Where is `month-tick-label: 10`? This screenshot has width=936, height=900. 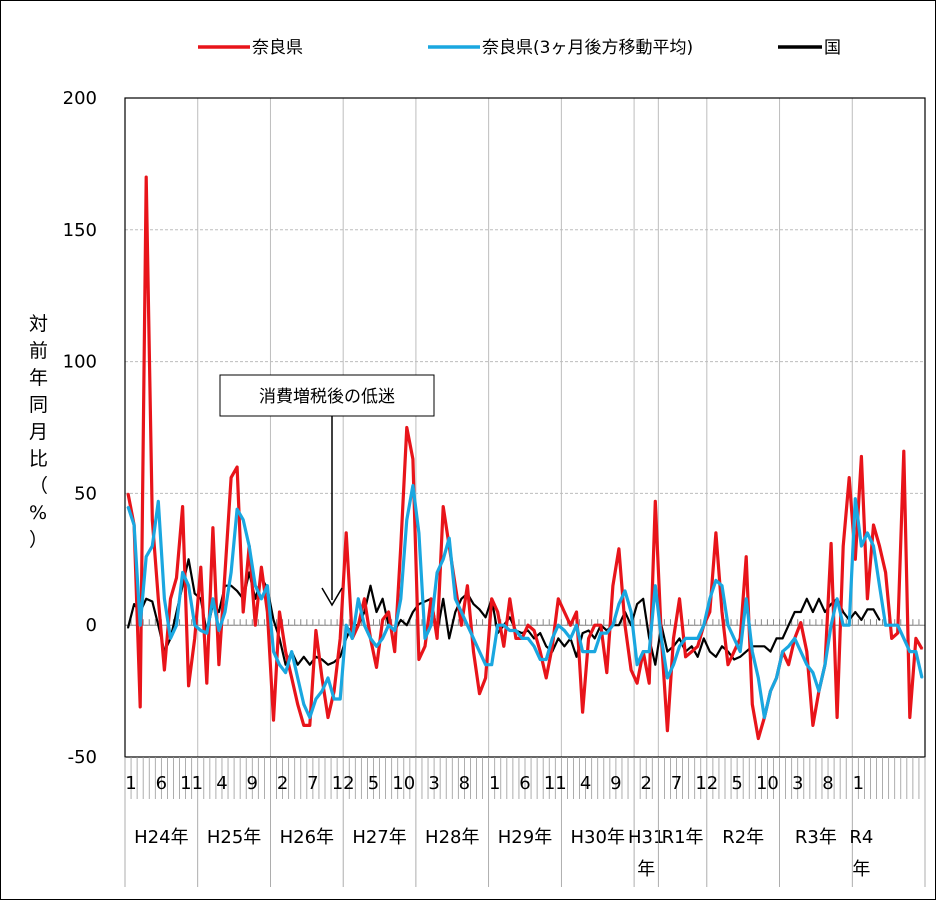
month-tick-label: 10 is located at coordinates (767, 783).